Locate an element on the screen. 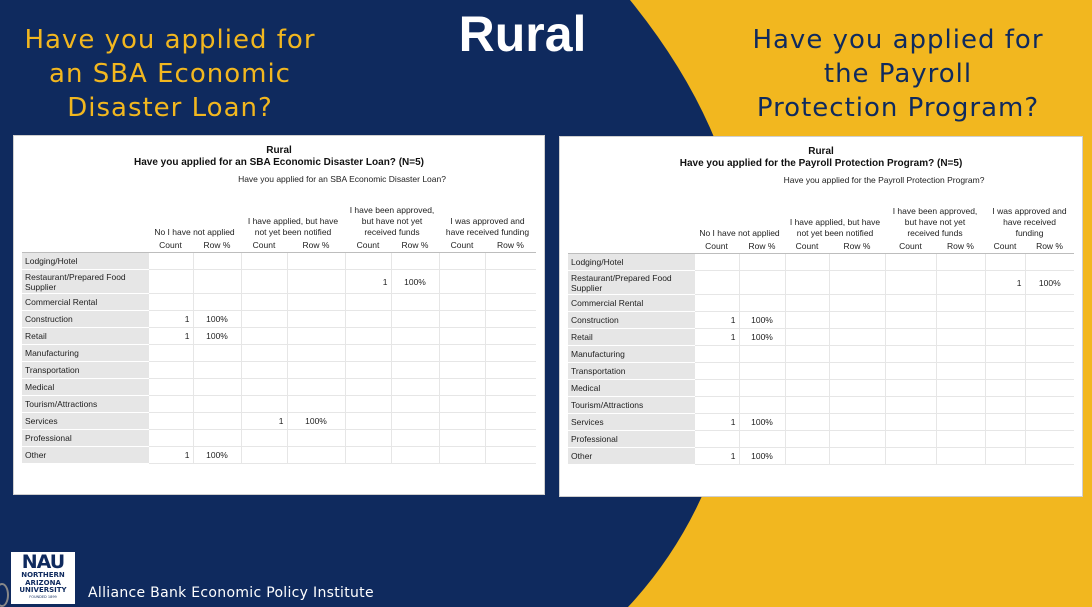 The height and width of the screenshot is (607, 1092). category-header: No I have not applied is located at coordinates (739, 233).